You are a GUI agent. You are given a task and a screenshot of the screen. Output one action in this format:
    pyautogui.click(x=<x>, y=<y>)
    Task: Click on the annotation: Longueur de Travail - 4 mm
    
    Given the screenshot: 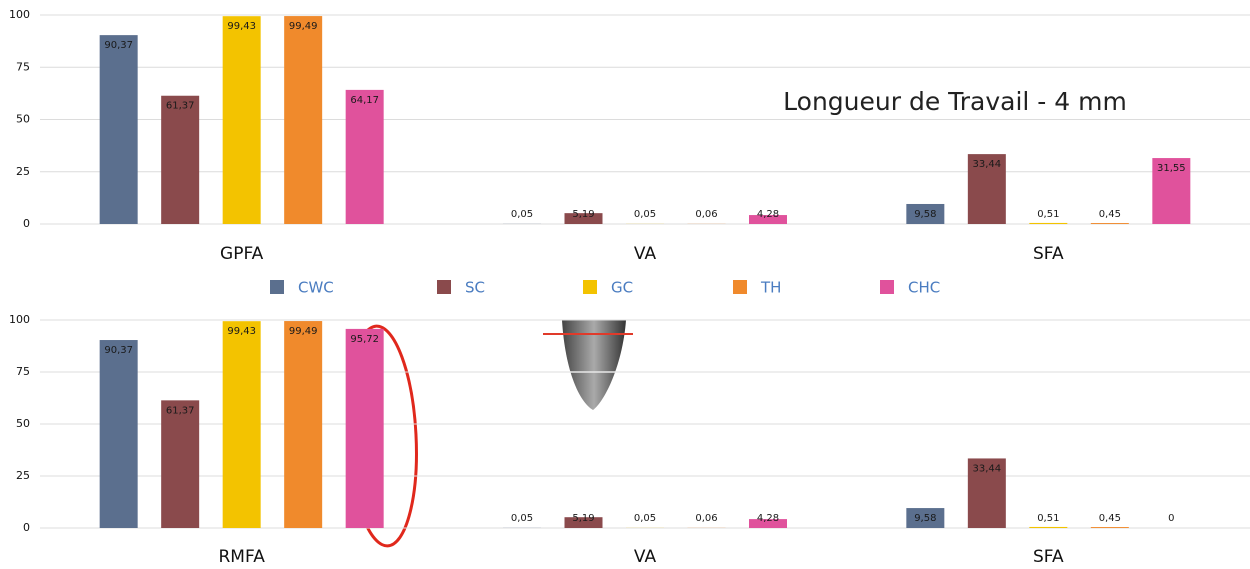 What is the action you would take?
    pyautogui.click(x=955, y=101)
    